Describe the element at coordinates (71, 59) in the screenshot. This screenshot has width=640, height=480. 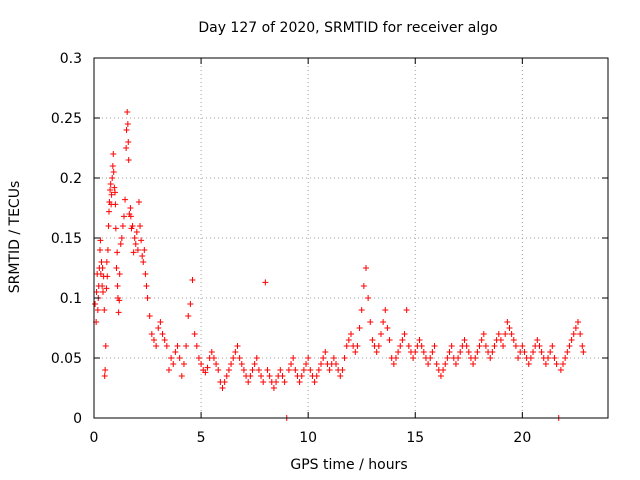
I see `y-tick-label: 0.3` at that location.